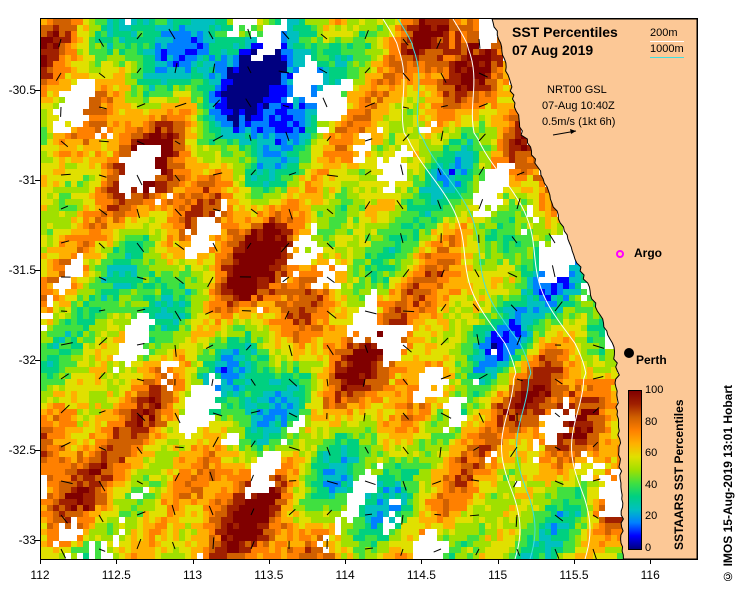 Image resolution: width=739 pixels, height=592 pixels. I want to click on x-tick-label: 113, so click(192, 575).